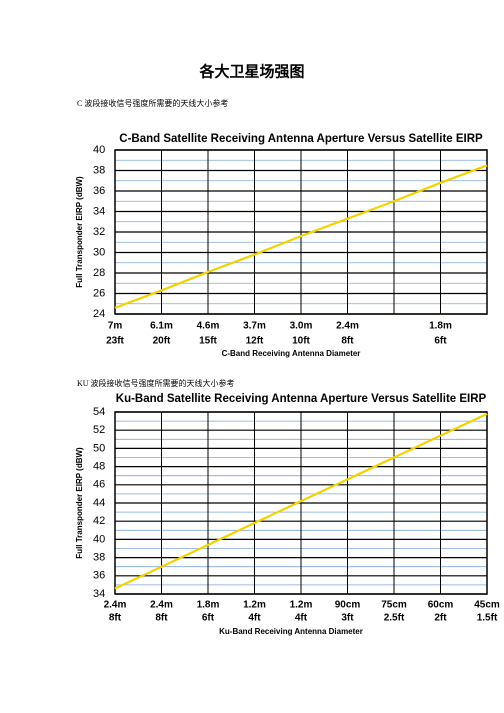 This screenshot has width=504, height=713. I want to click on caption: C 波段接收信号强度所需要的天线大小参考, so click(152, 103).